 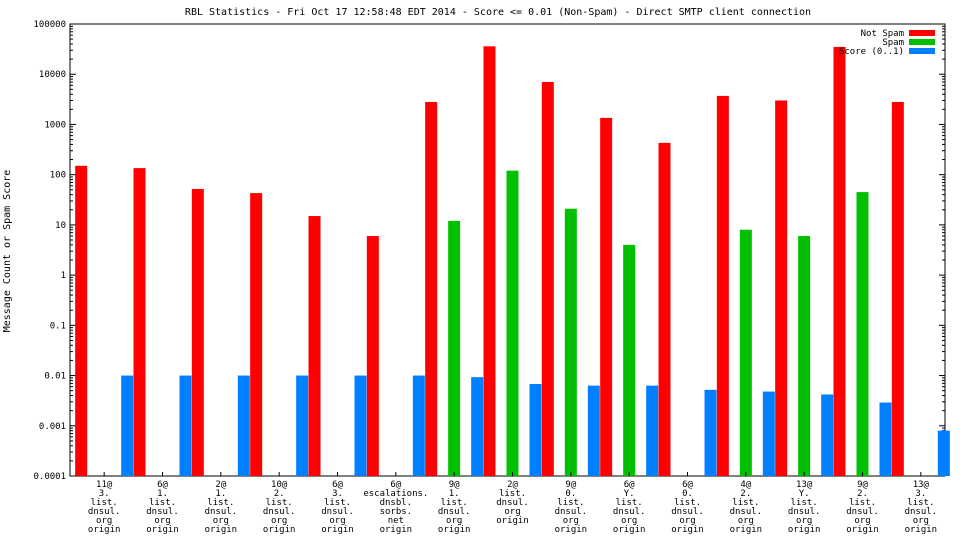 What do you see at coordinates (49, 25) in the screenshot?
I see `y-tick-label: 100000` at bounding box center [49, 25].